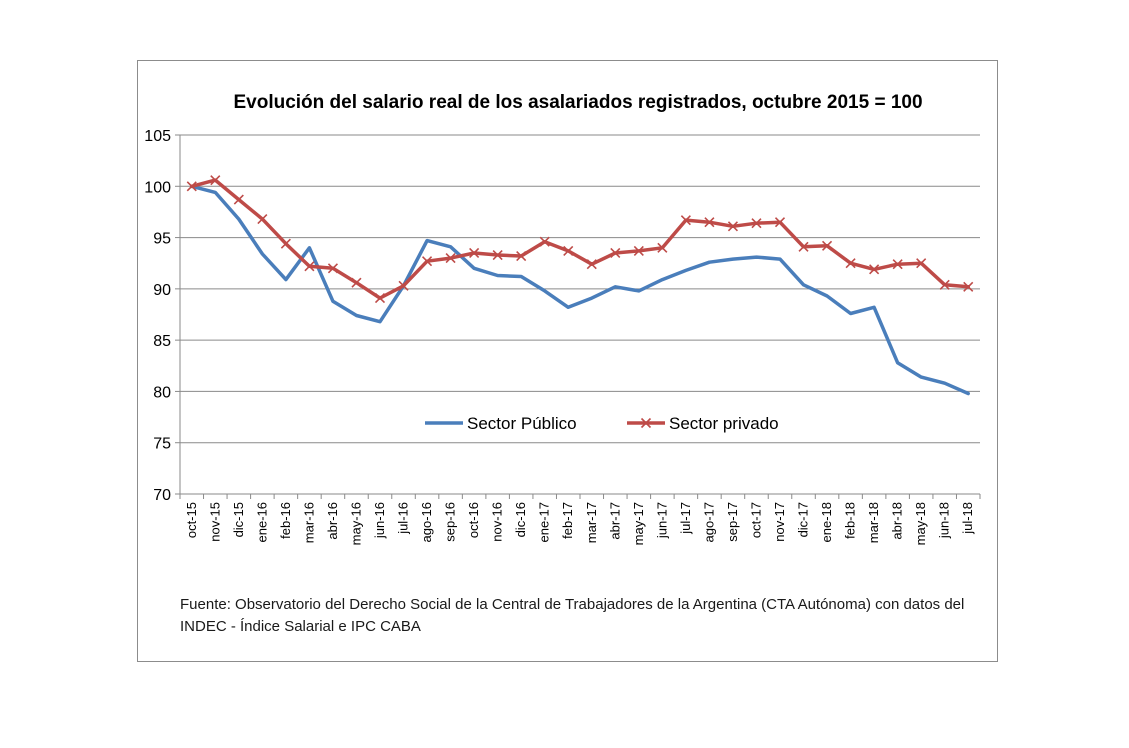  What do you see at coordinates (162, 341) in the screenshot?
I see `y-tick-label: 85` at bounding box center [162, 341].